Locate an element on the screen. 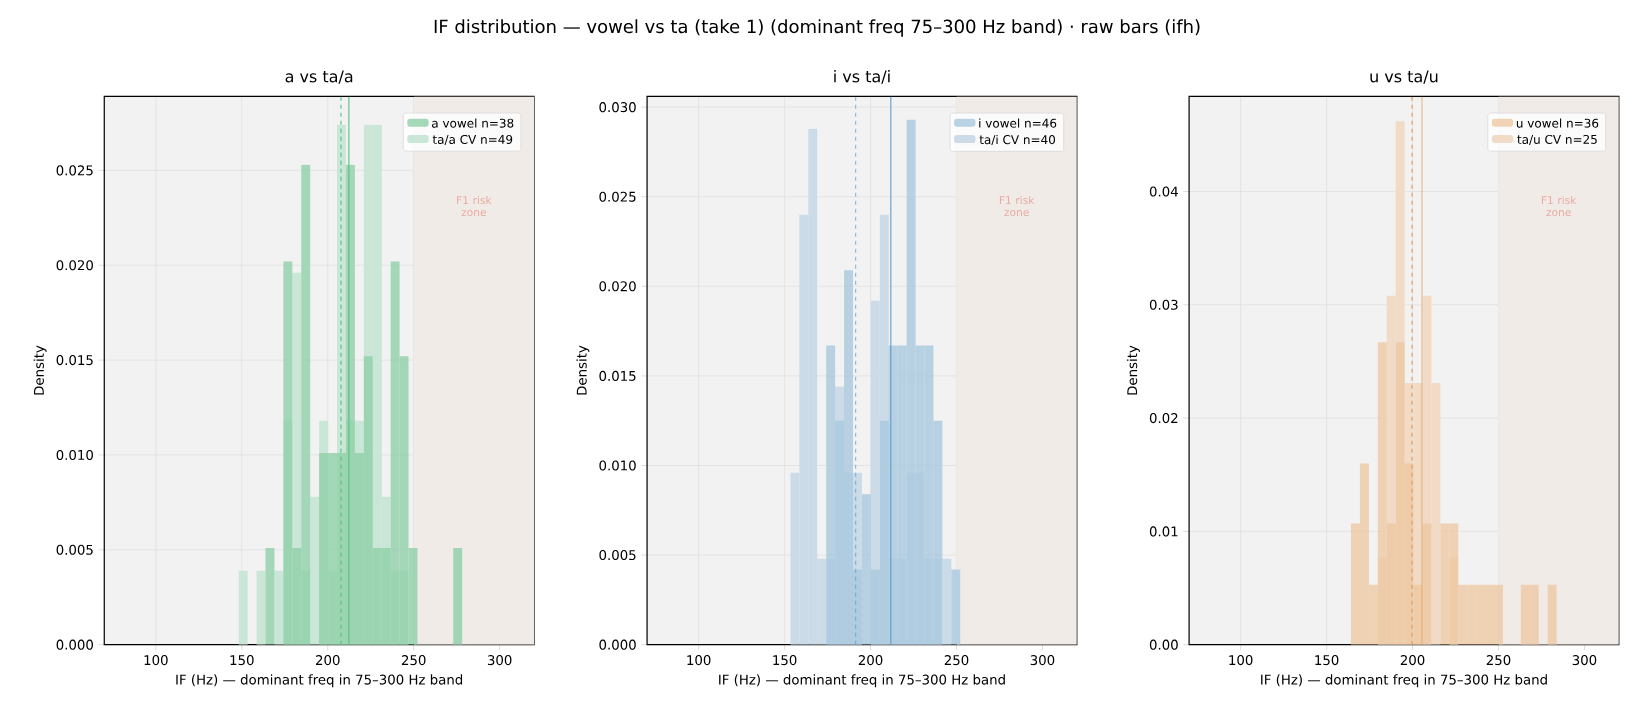  y-tick-label: 0.04 is located at coordinates (1163, 191).